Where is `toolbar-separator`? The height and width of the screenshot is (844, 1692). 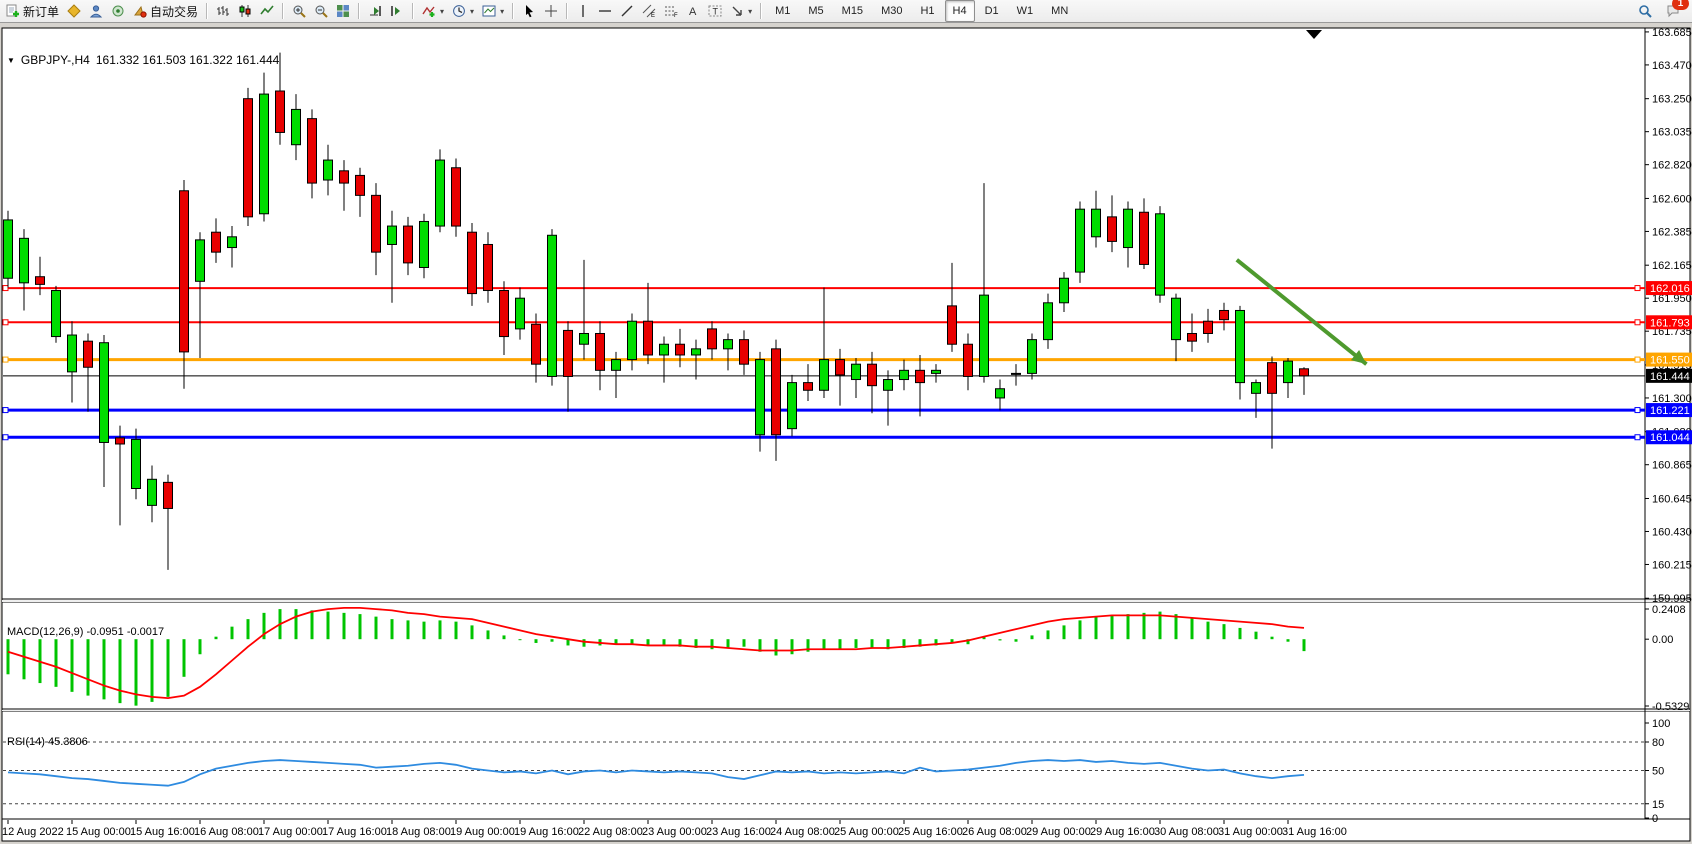 toolbar-separator is located at coordinates (283, 11).